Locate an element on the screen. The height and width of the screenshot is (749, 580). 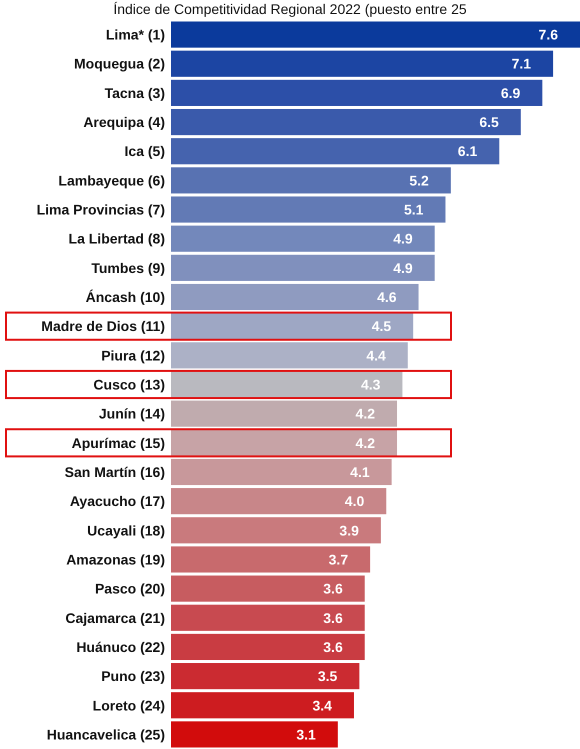
y-tick-label: Piura (12) is located at coordinates (133, 355).